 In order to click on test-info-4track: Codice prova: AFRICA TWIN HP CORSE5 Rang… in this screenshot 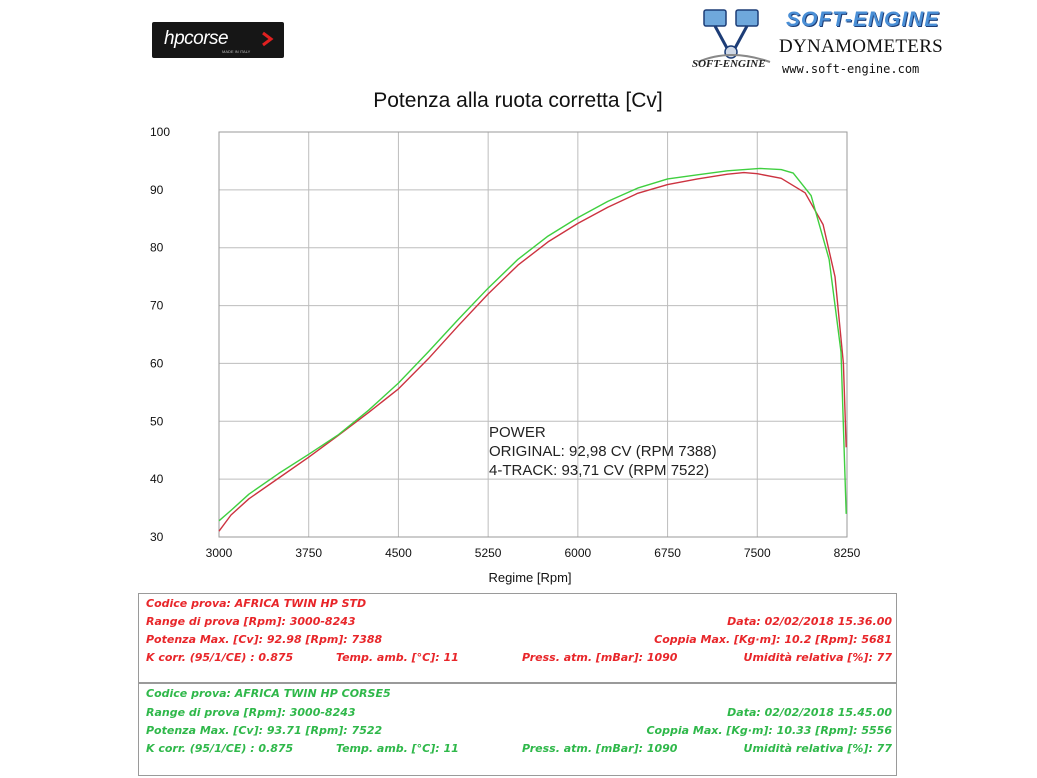, I will do `click(517, 729)`.